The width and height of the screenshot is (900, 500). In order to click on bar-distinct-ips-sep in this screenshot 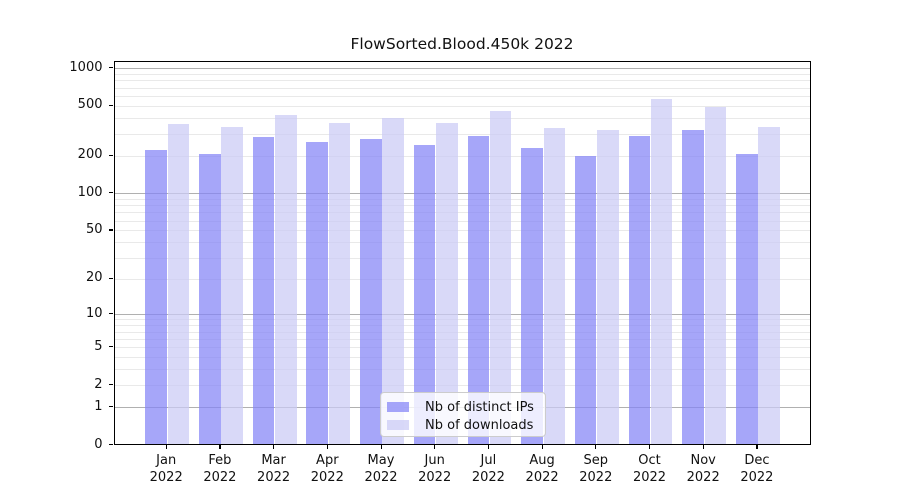, I will do `click(585, 299)`.